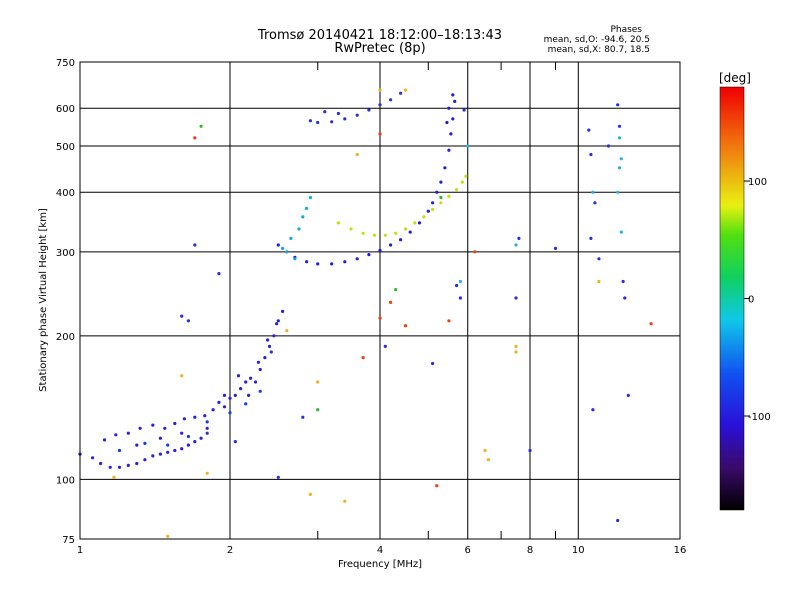 This screenshot has height=600, width=800. I want to click on x-tick-label: 10, so click(578, 550).